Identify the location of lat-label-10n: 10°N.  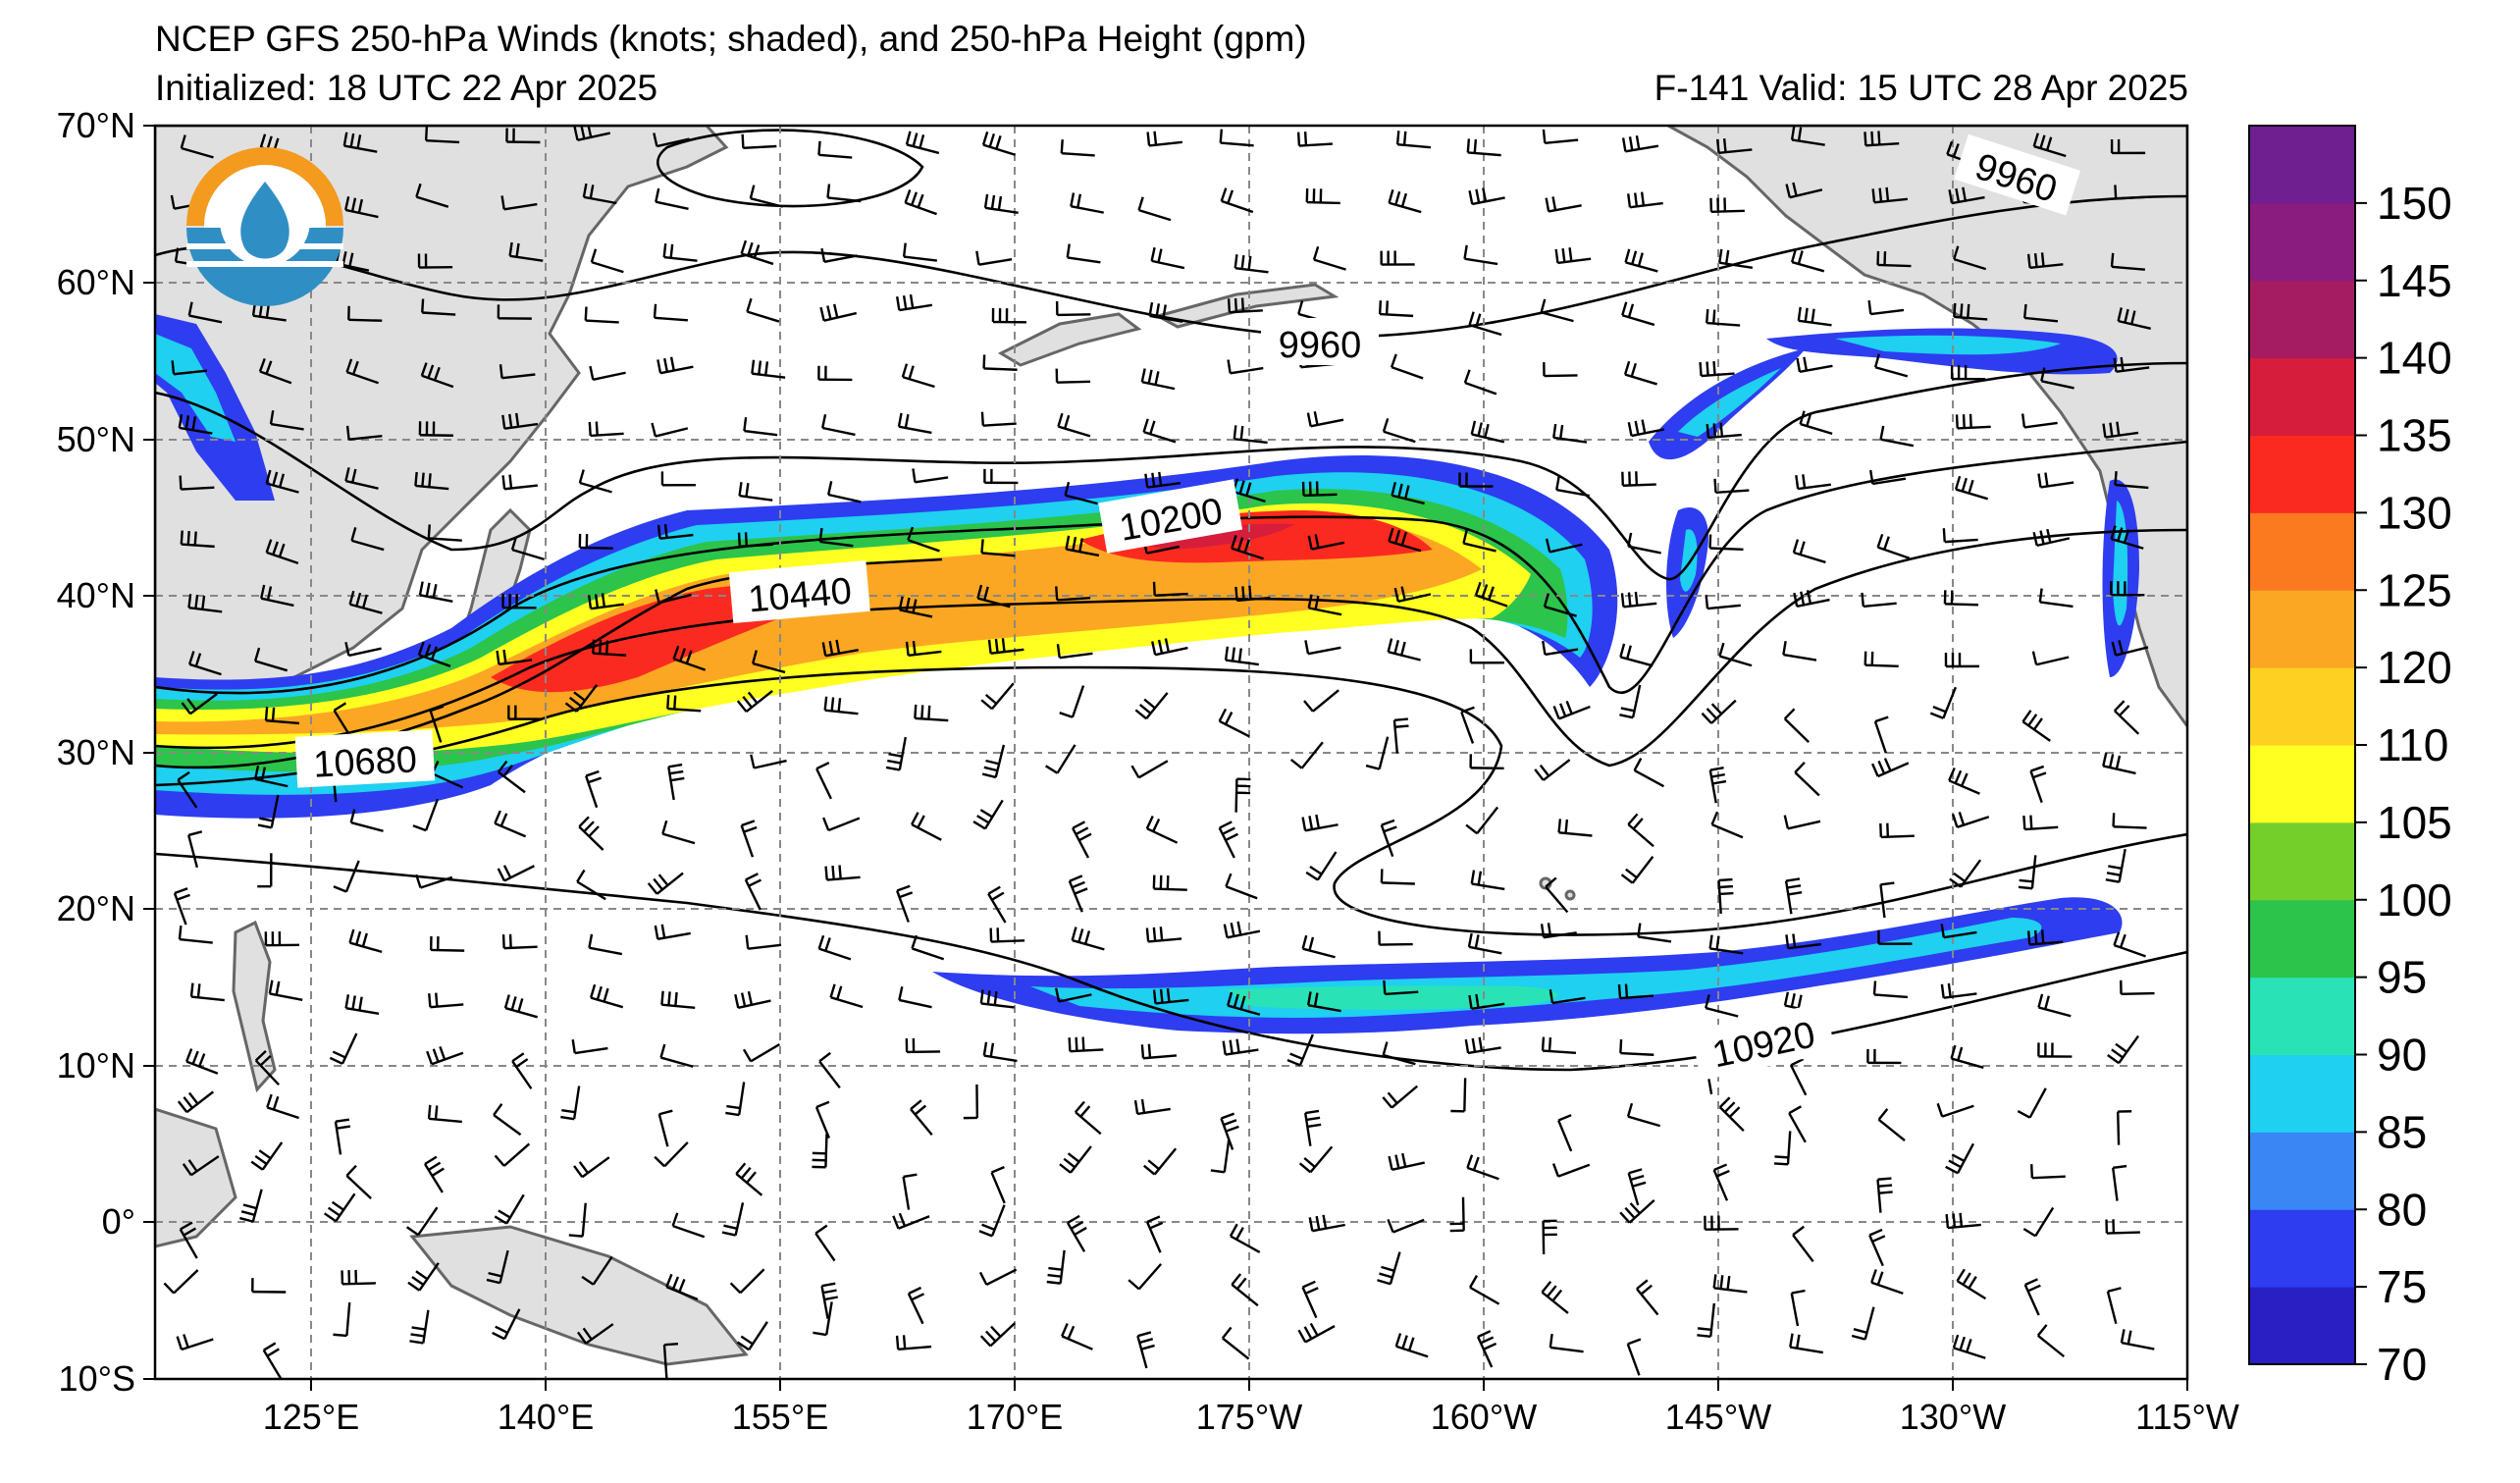
(96, 1065).